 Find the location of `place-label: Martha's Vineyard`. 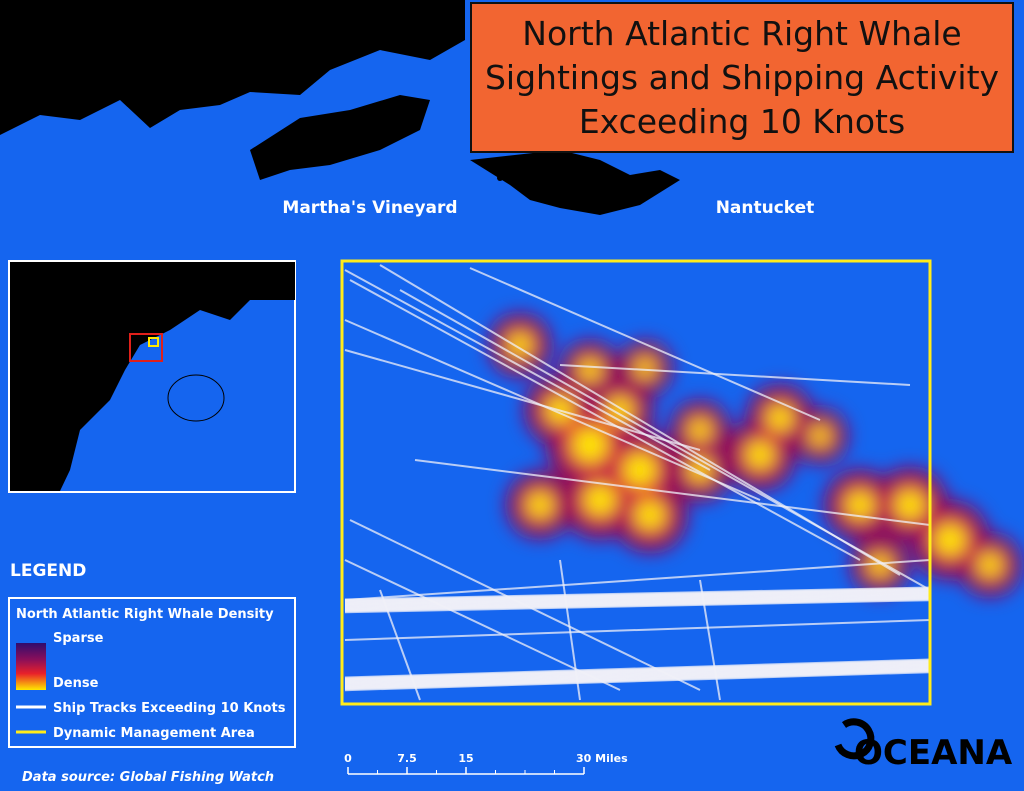

place-label: Martha's Vineyard is located at coordinates (369, 208).